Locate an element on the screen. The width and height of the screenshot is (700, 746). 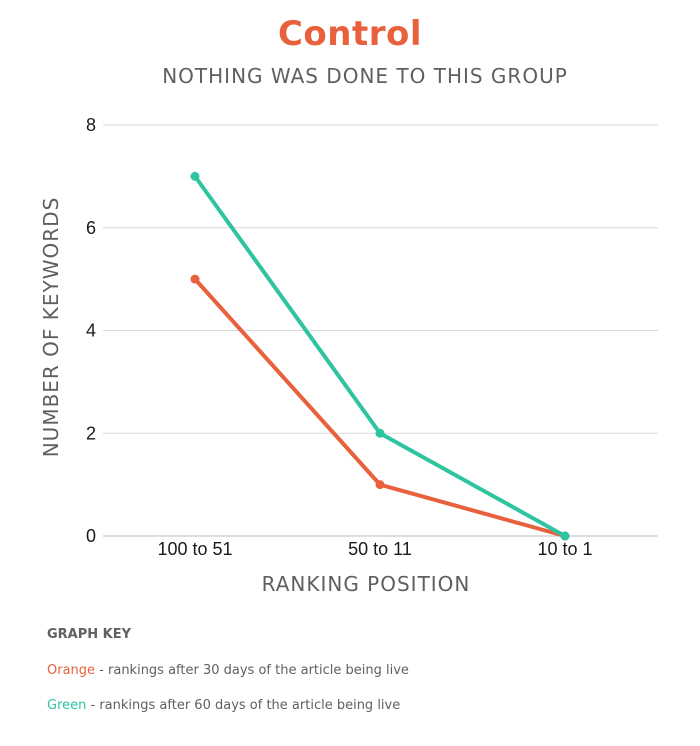
y-tick-labels: 0 2 4 6 8 is located at coordinates (91, 330).